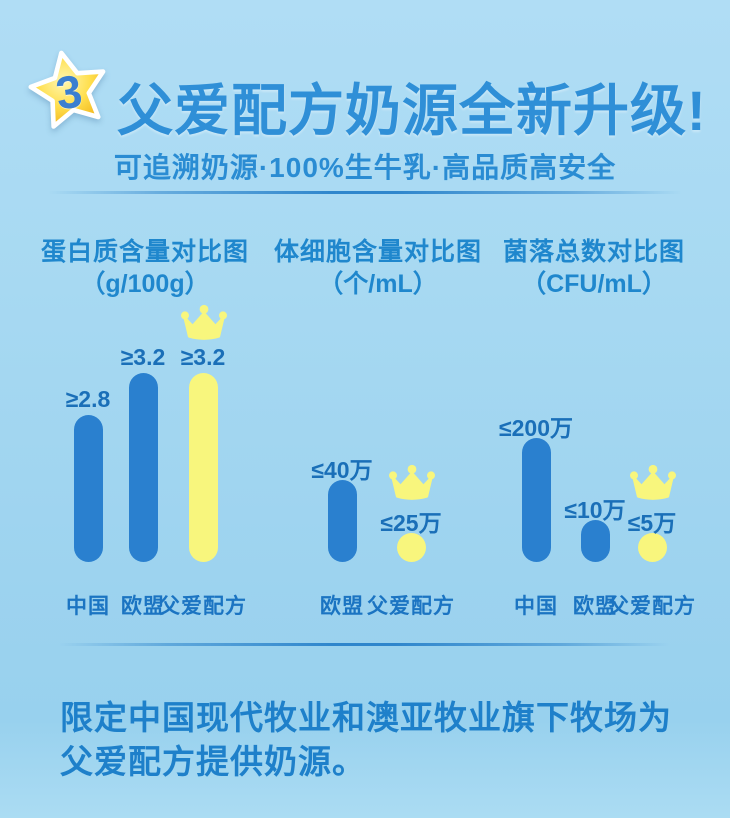  I want to click on value-label: ≤200万, so click(536, 428).